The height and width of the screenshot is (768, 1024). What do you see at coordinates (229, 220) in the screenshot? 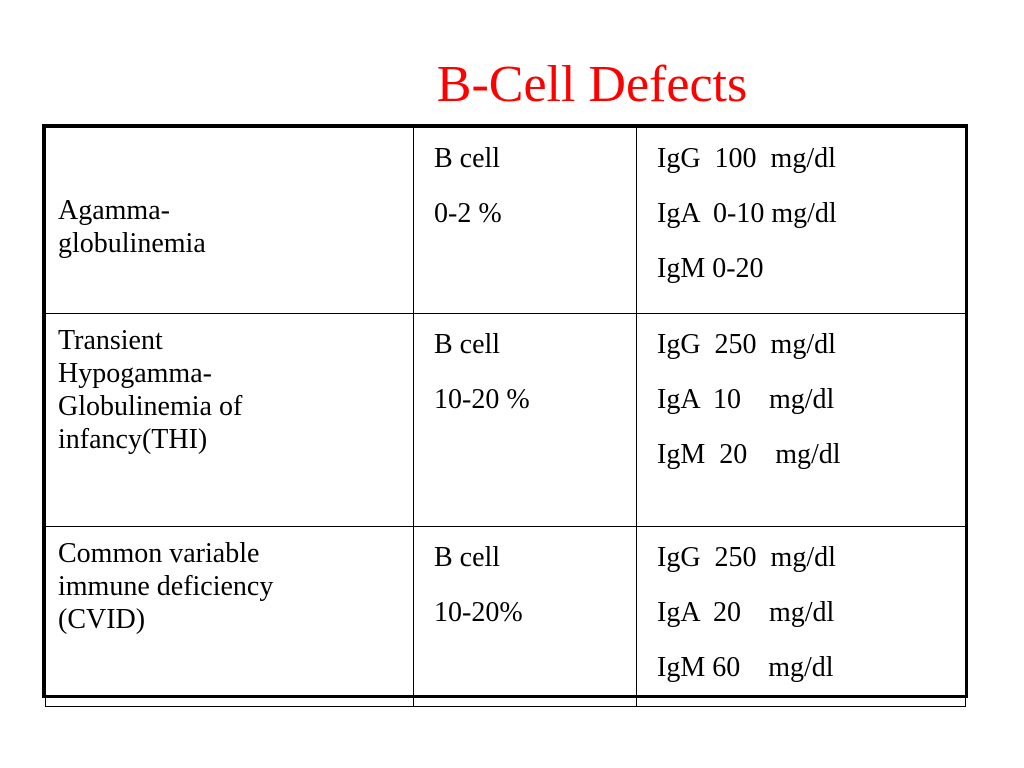
I see `disease-cell: Agamma- globulinemia` at bounding box center [229, 220].